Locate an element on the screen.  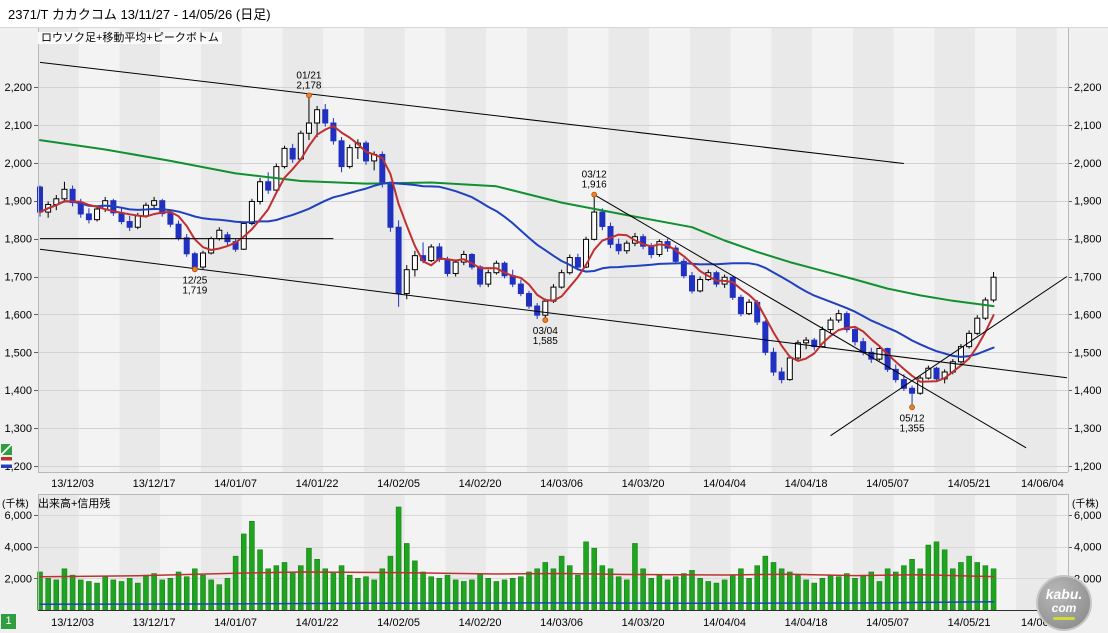
kabu-com-watermark: kabu. com is located at coordinates (1064, 603).